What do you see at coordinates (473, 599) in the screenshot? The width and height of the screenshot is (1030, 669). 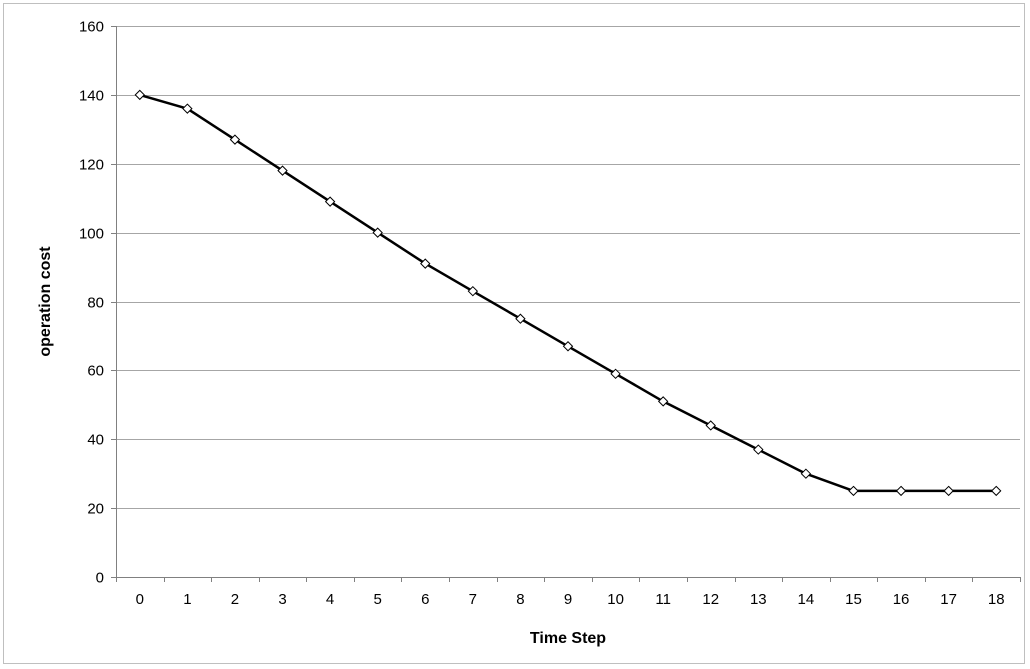 I see `x-tick-label: 7` at bounding box center [473, 599].